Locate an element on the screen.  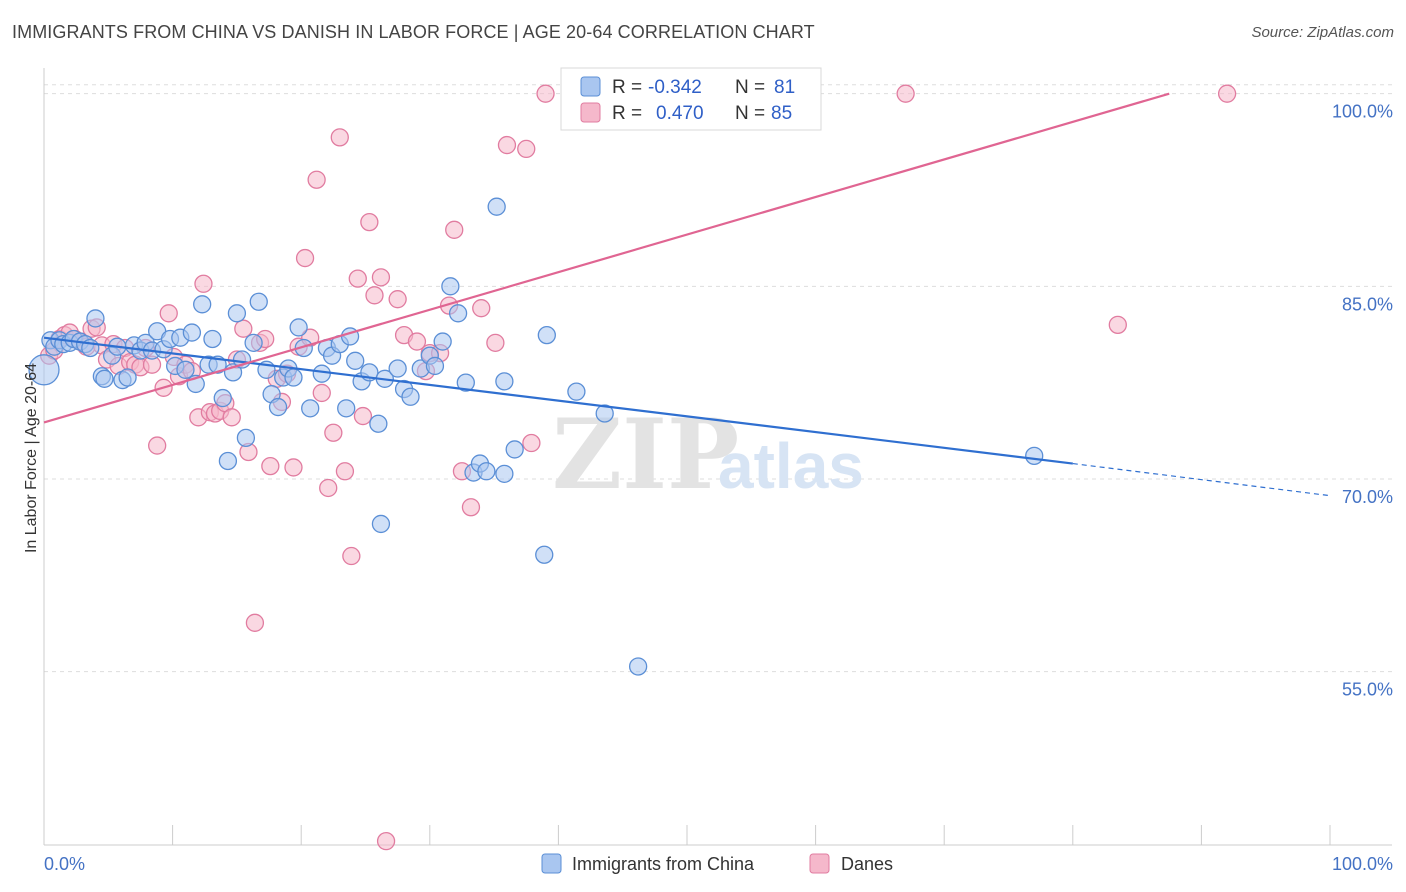
bottom-legend-danes: Danes is located at coordinates (867, 864).